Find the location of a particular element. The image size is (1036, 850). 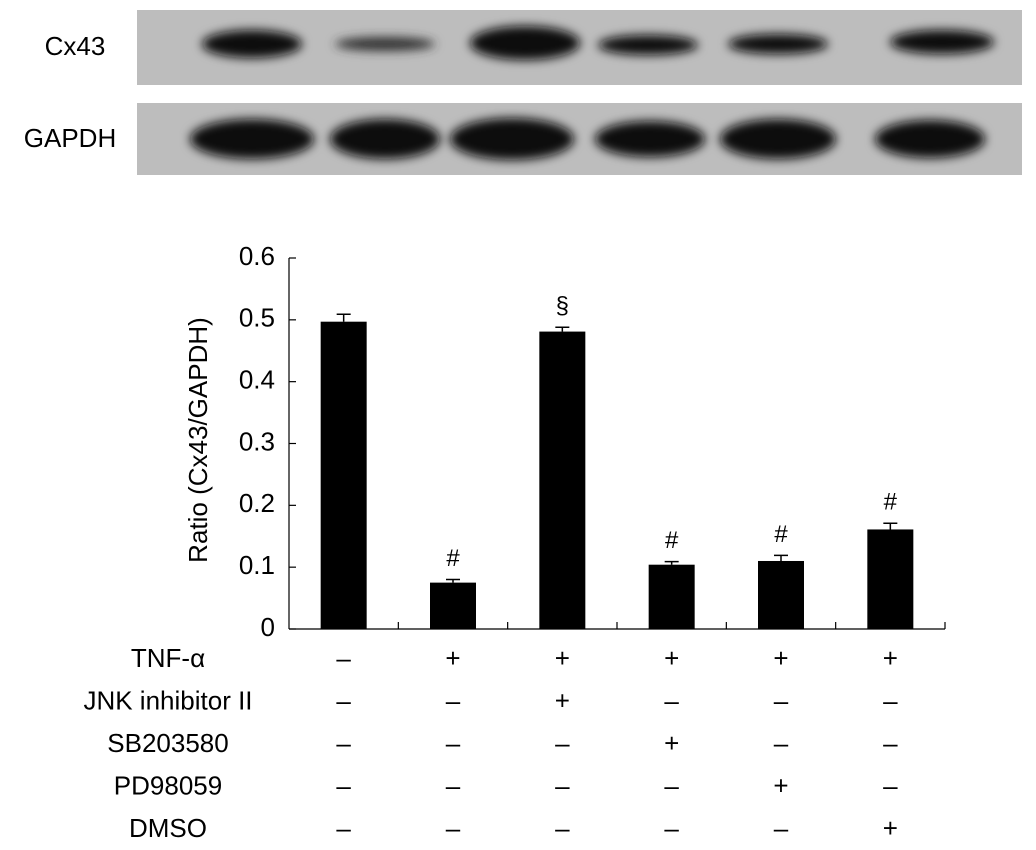

y-tick-label: 0.2 is located at coordinates (257, 503).